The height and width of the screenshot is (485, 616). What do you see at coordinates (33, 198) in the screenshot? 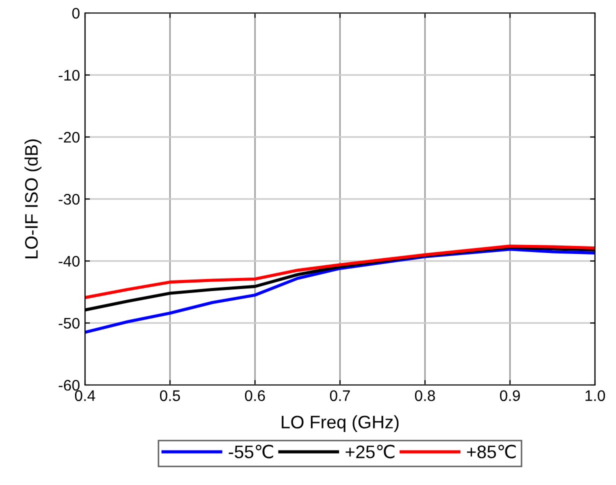
I see `y-axis-title: LO-IF ISO (dB)` at bounding box center [33, 198].